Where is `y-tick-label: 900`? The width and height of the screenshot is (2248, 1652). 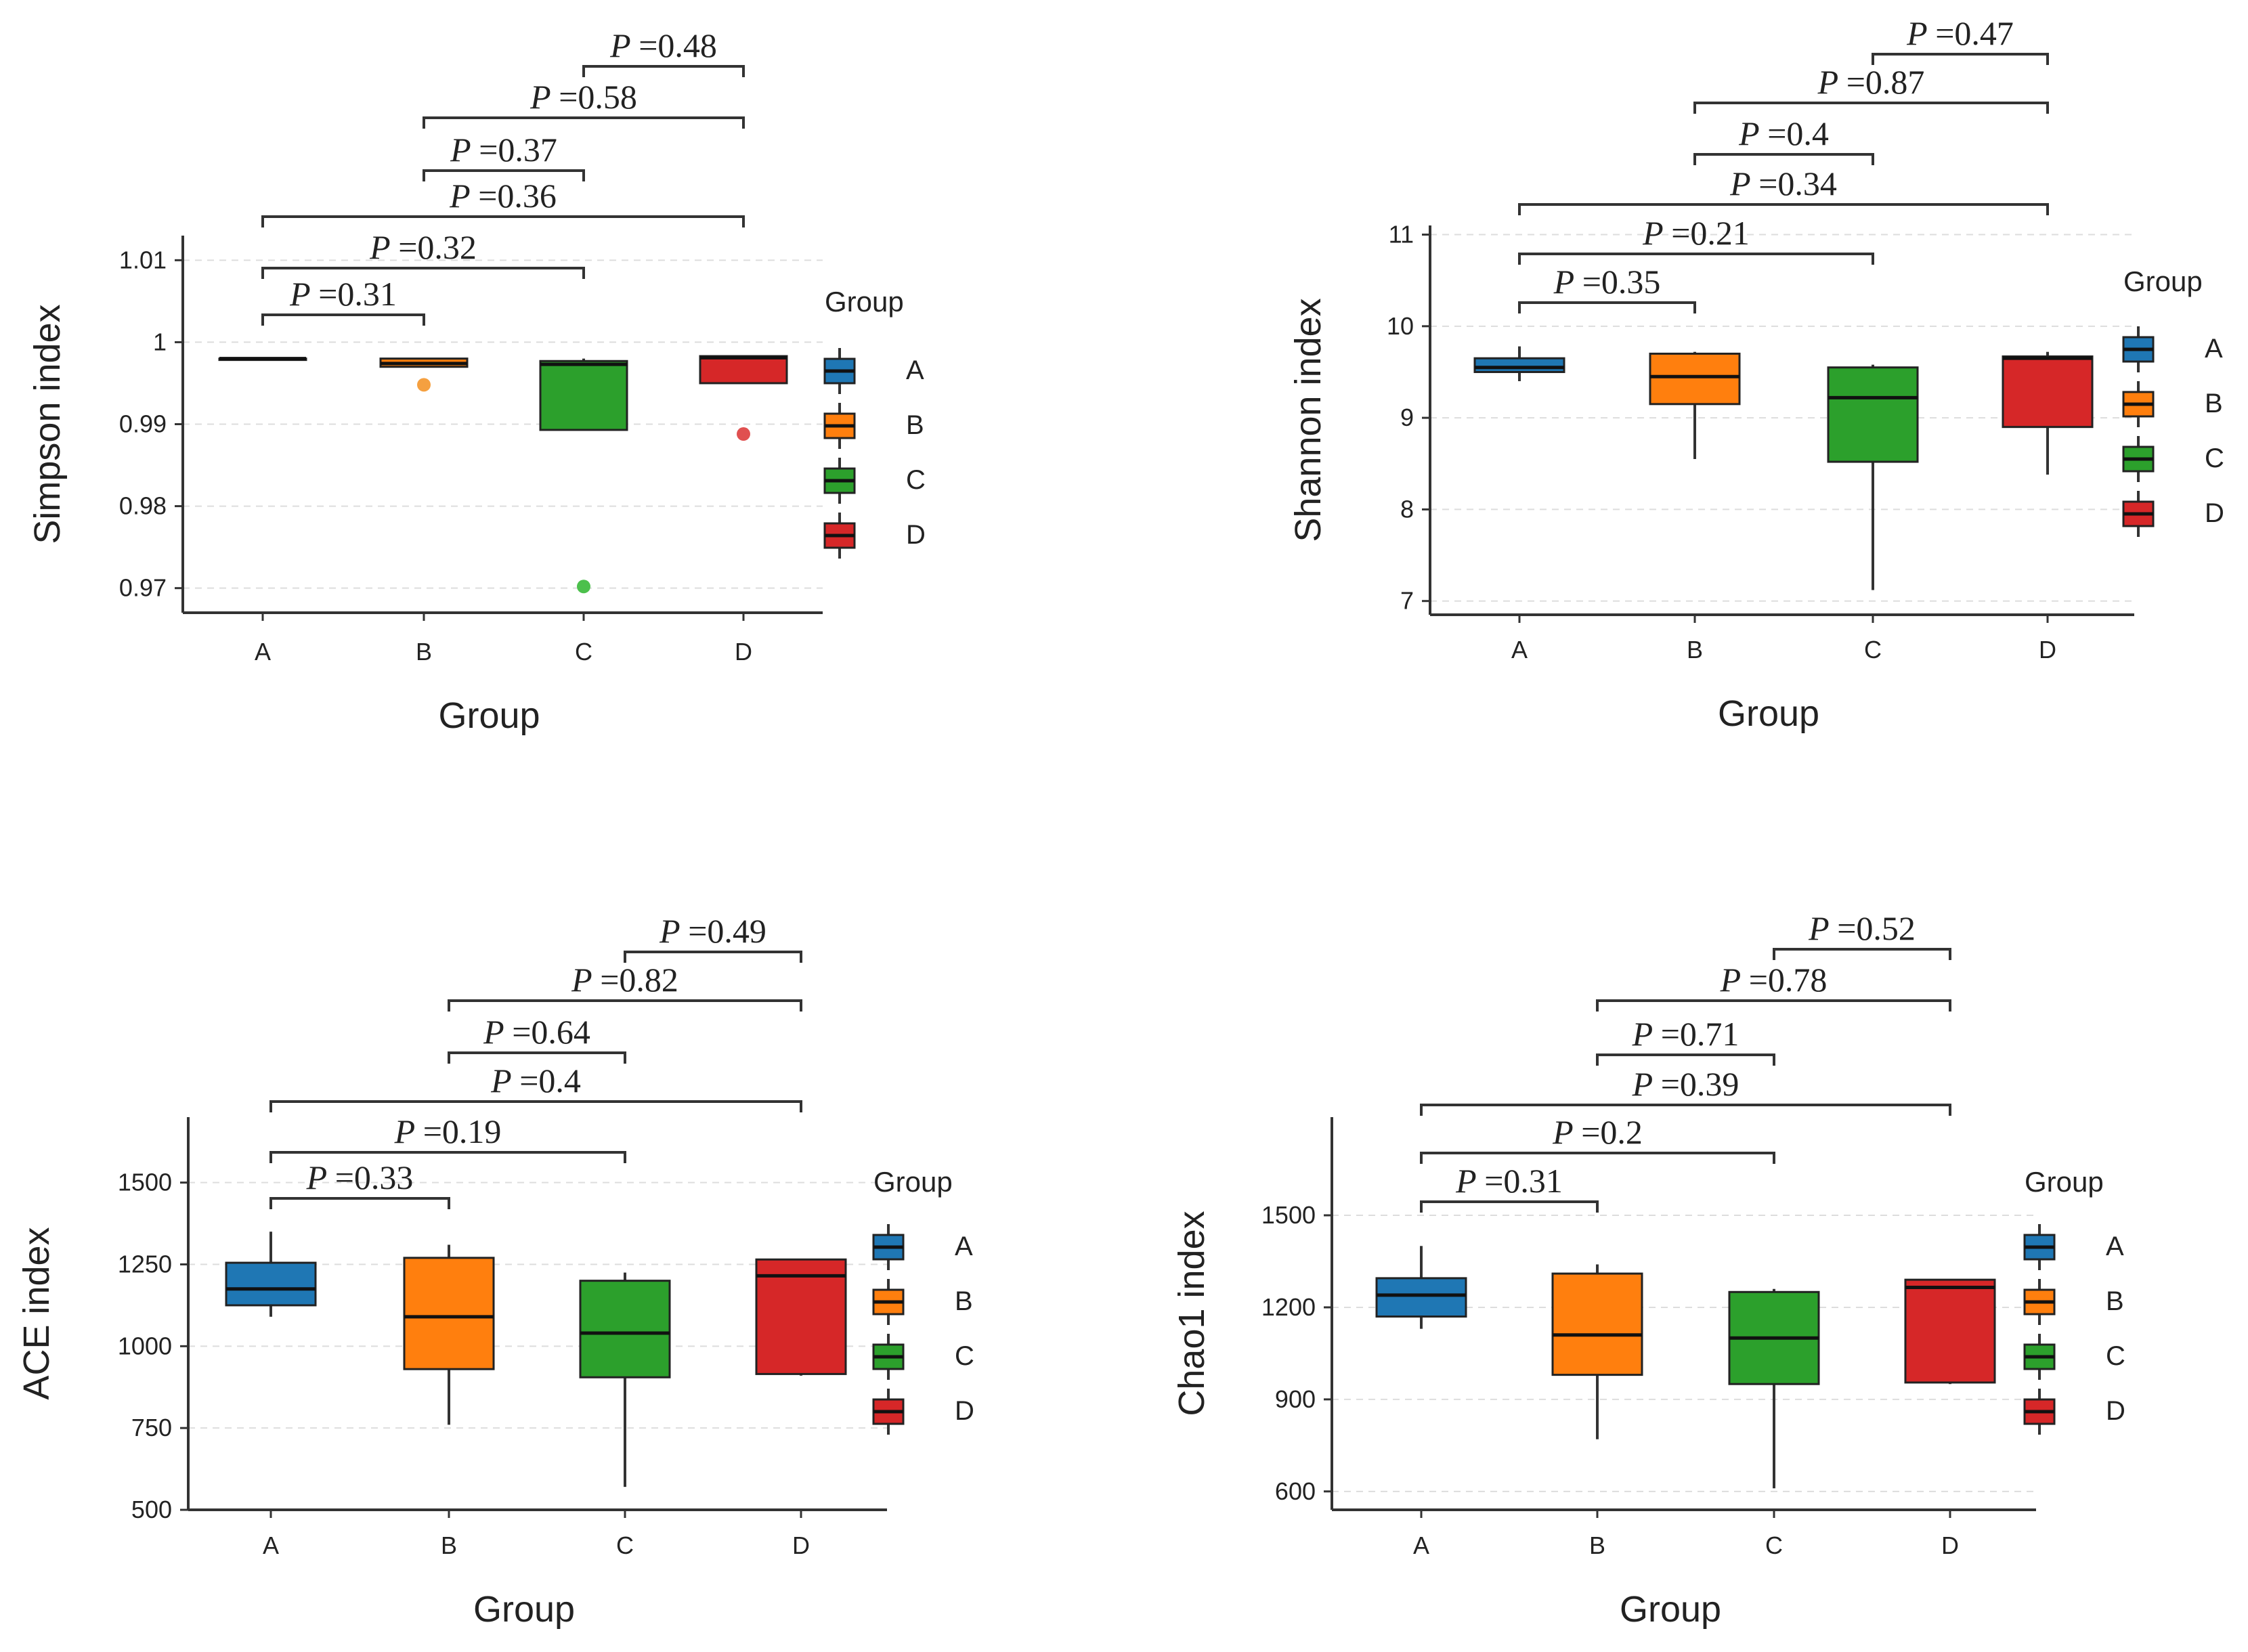 y-tick-label: 900 is located at coordinates (1295, 1399).